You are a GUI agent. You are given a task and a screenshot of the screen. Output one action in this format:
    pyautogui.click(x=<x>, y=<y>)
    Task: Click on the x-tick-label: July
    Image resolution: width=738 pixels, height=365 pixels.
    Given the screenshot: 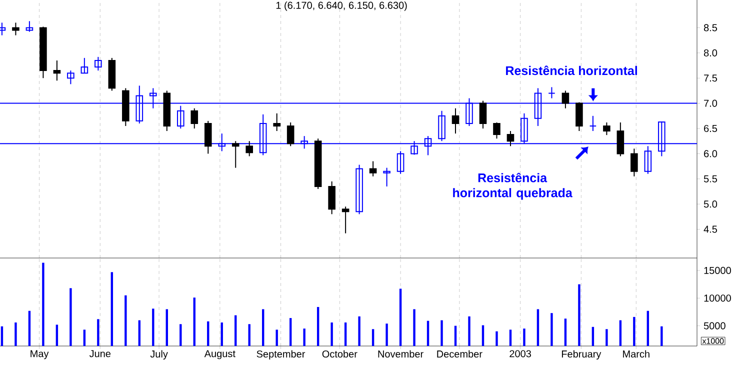 What is the action you would take?
    pyautogui.click(x=159, y=355)
    